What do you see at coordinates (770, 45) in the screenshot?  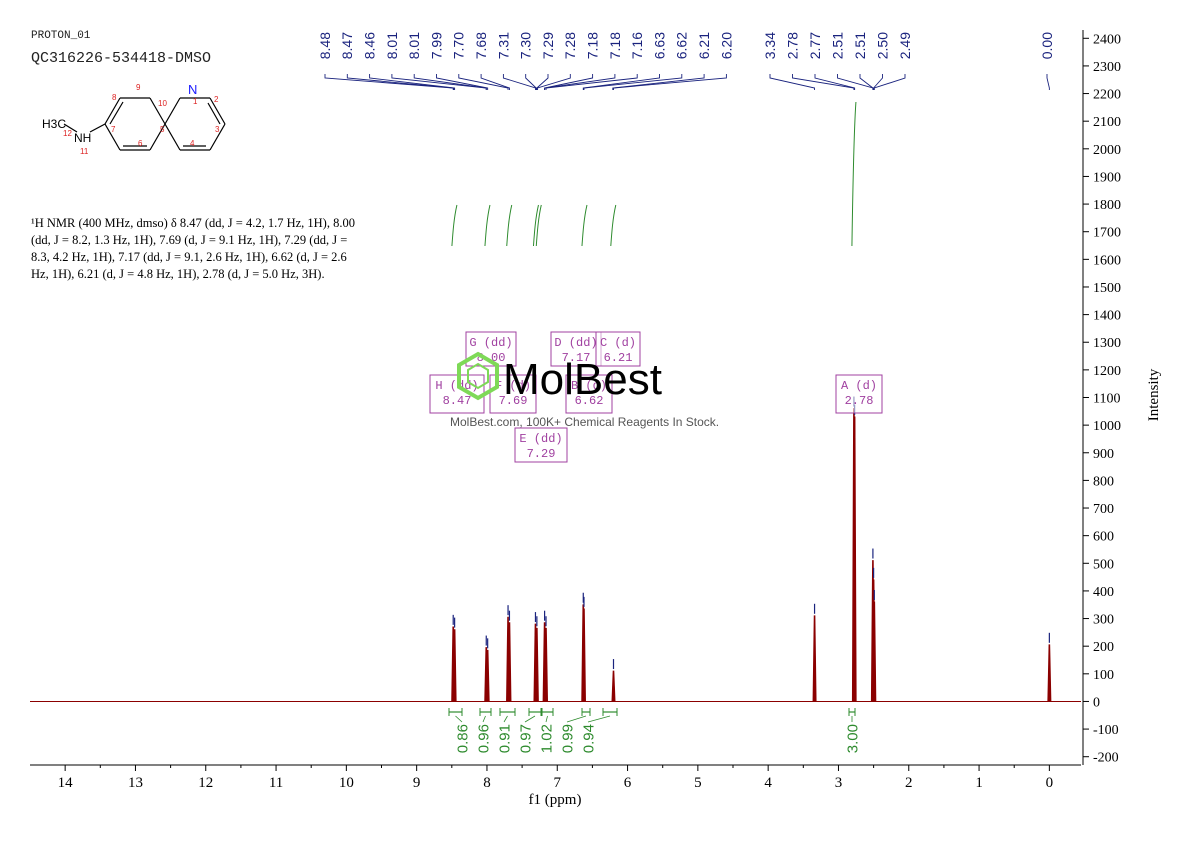 I see `peak-label: 3.34` at bounding box center [770, 45].